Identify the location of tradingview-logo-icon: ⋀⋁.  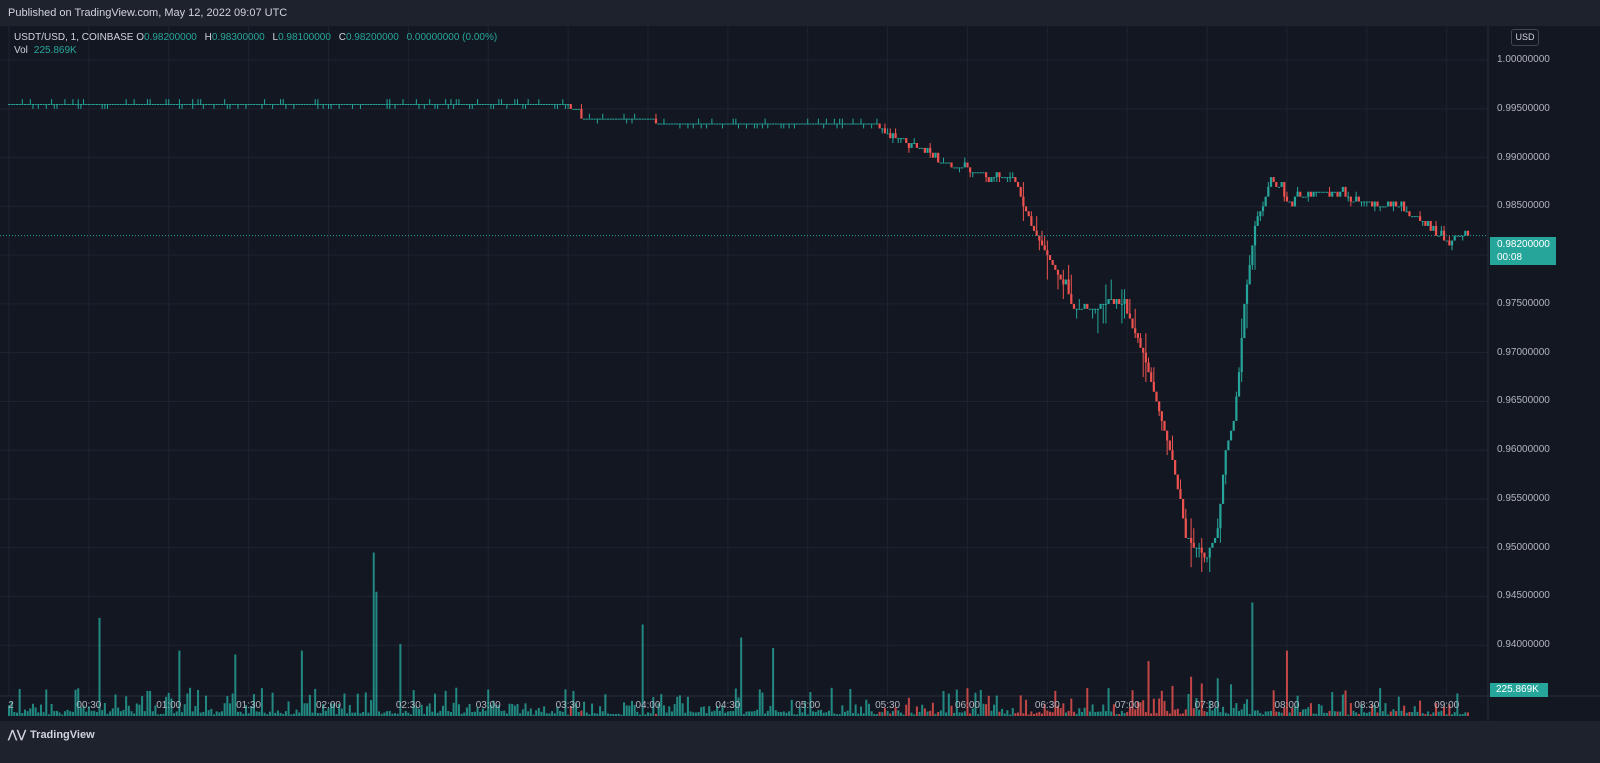
(17, 735).